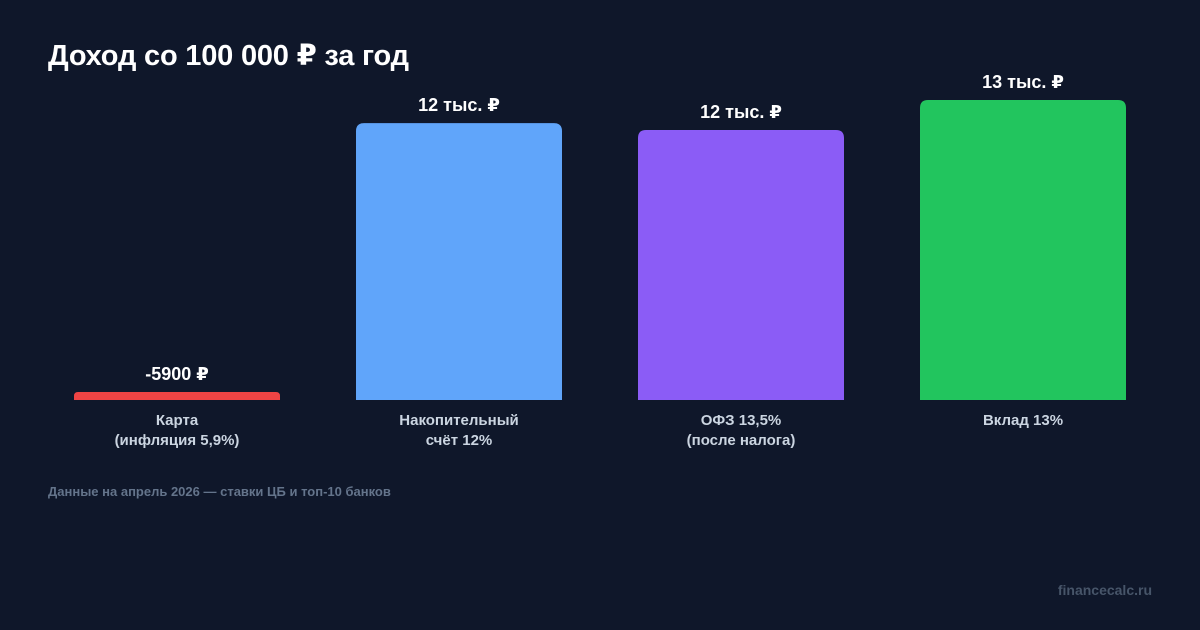  What do you see at coordinates (177, 440) in the screenshot?
I see `category-label-0-1: (инфляция 5,9%)` at bounding box center [177, 440].